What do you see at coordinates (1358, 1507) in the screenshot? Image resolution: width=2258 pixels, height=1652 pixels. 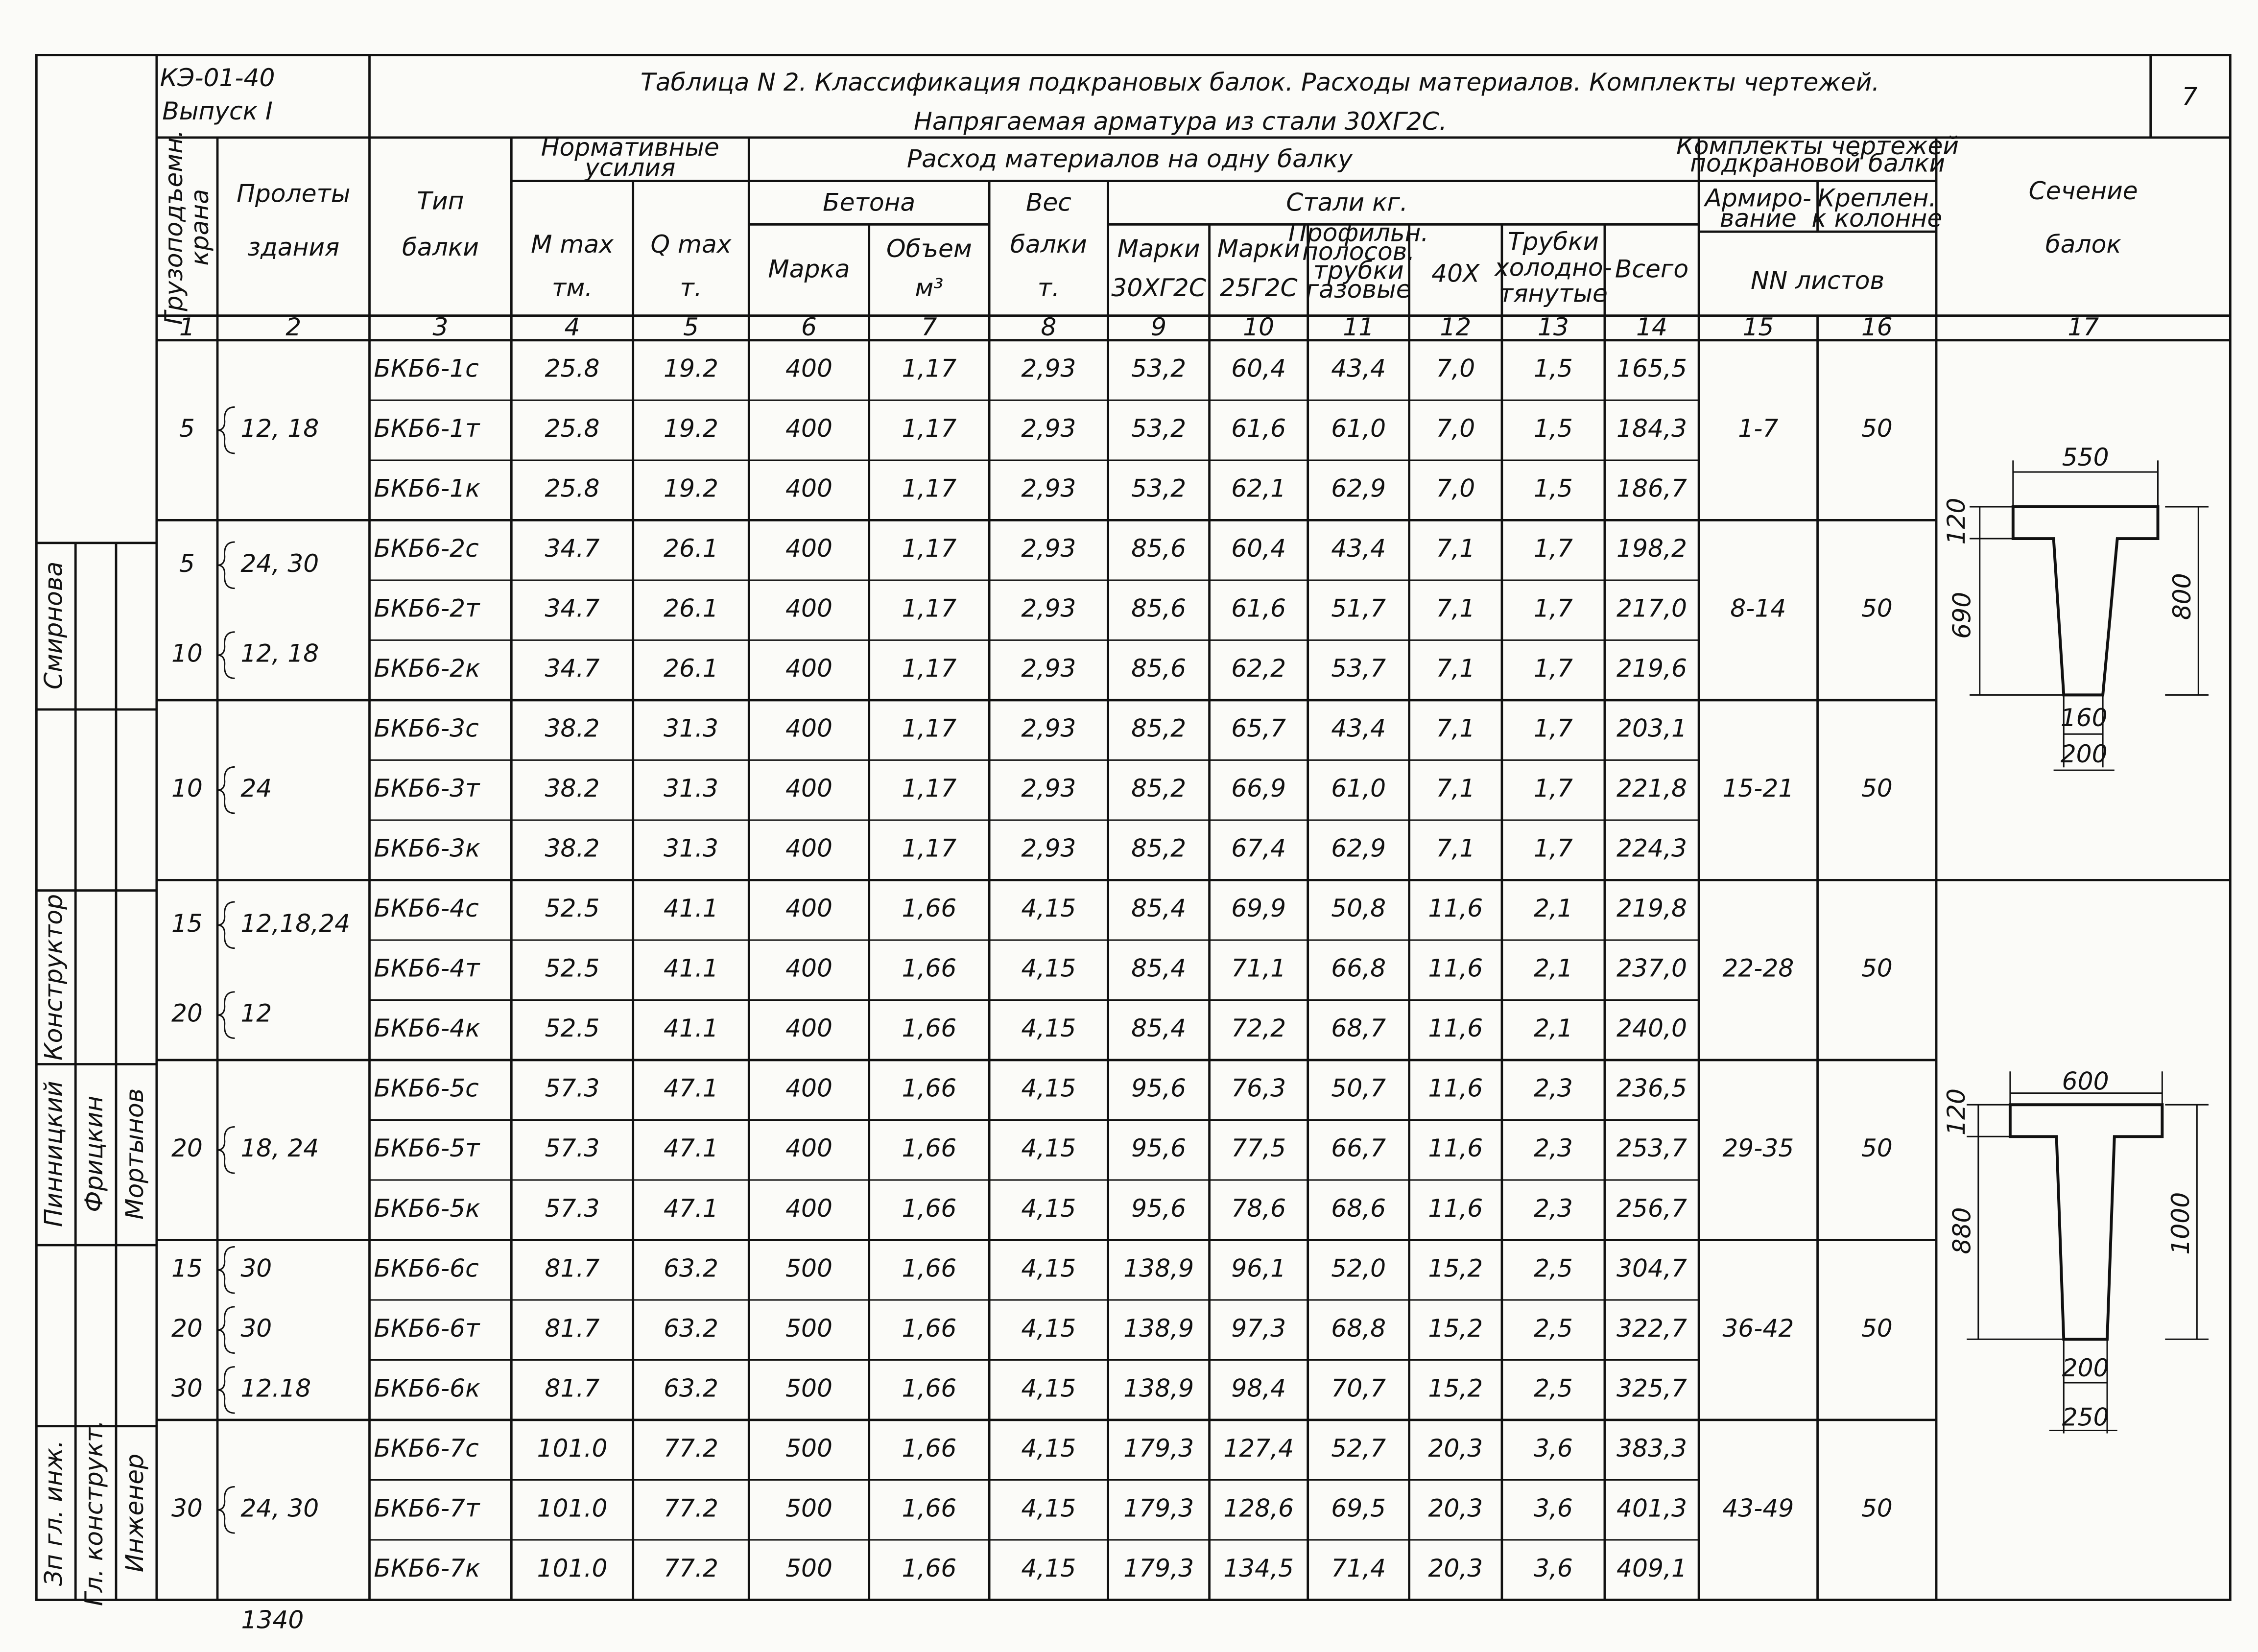 I see `cell: 69,5` at bounding box center [1358, 1507].